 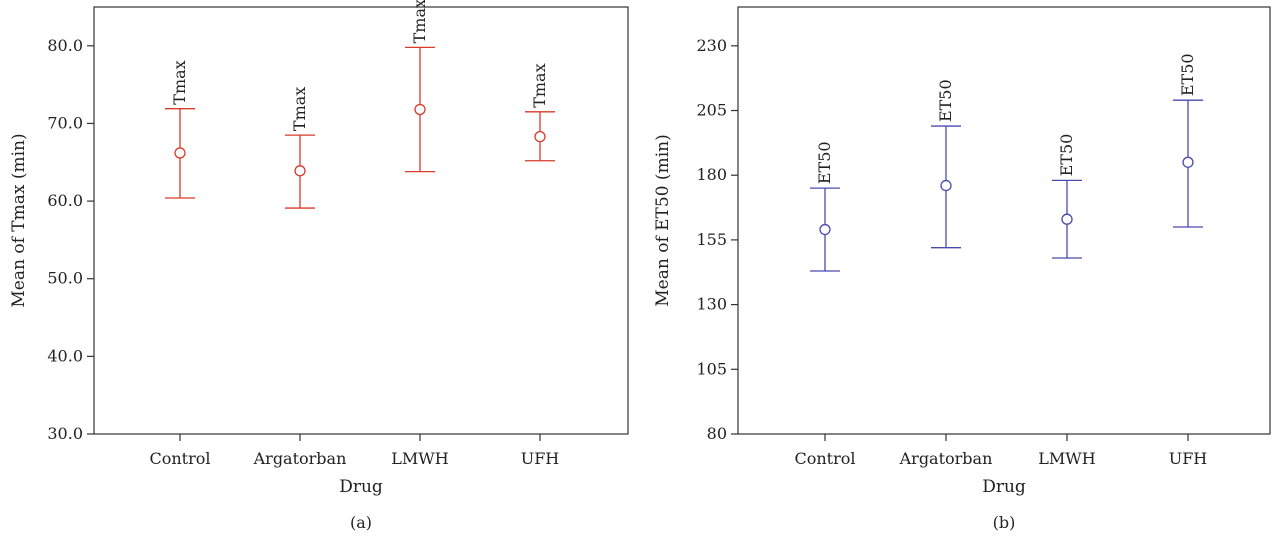 What do you see at coordinates (65, 433) in the screenshot?
I see `y-tick-label: 30.0` at bounding box center [65, 433].